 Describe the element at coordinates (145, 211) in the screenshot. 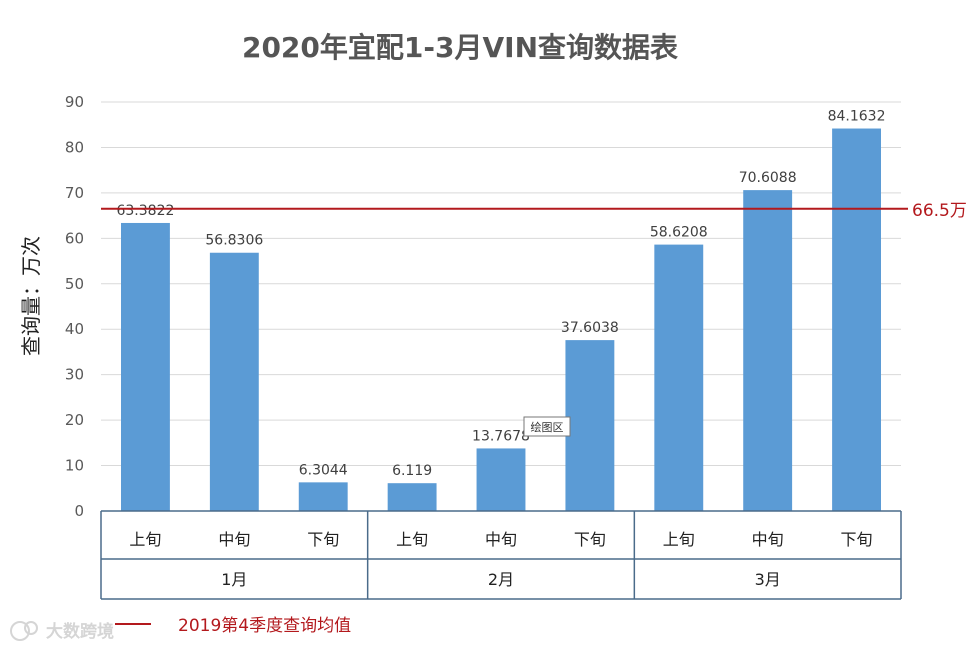

I see `data-label: 63.3822` at that location.